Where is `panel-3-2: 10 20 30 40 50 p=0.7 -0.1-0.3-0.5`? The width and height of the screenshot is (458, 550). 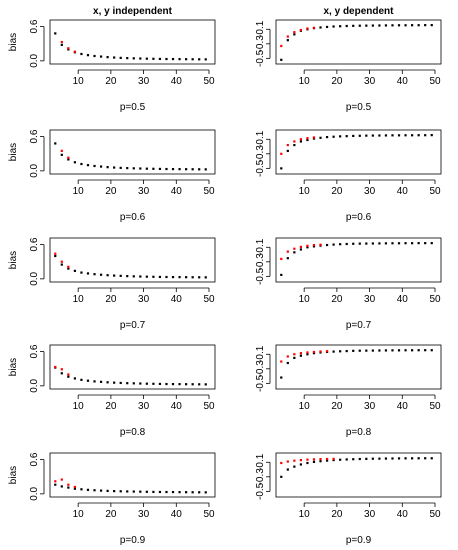 panel-3-2: 10 20 30 40 50 p=0.7 -0.1-0.3-0.5 is located at coordinates (348, 284).